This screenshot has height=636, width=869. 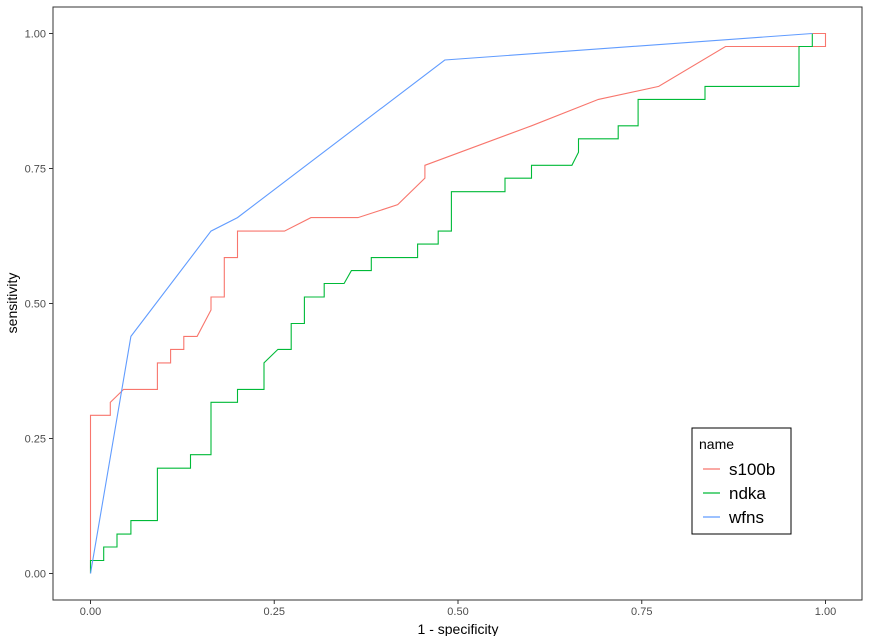 I want to click on legend-label-s100b: s100b, so click(x=752, y=469).